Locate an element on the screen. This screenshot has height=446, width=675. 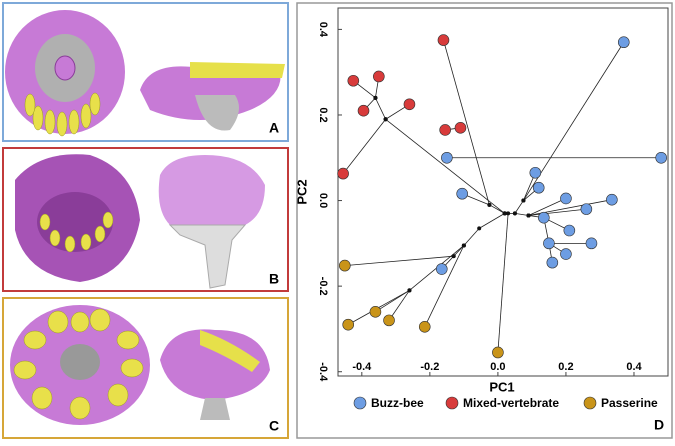
legend-label: Buzz-bee is located at coordinates (397, 403).